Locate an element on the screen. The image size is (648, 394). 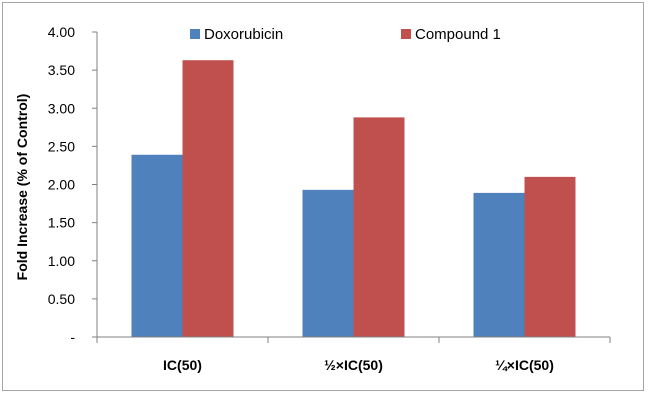
x-axis-ticks: IC(50) ½×IC(50) ¼×IC(50) is located at coordinates (353, 355).